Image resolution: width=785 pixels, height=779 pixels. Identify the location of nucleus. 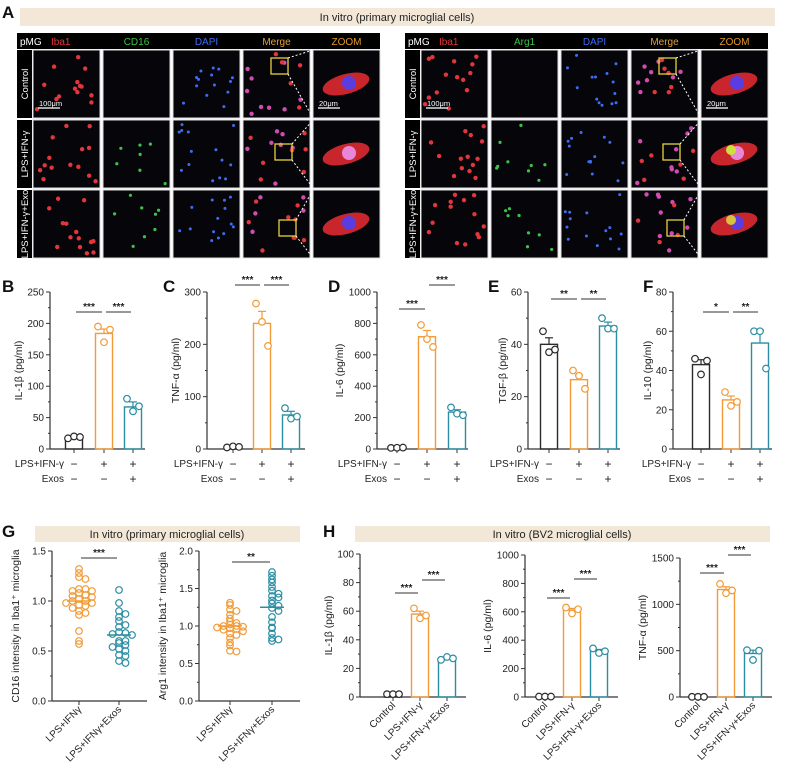
(349, 83).